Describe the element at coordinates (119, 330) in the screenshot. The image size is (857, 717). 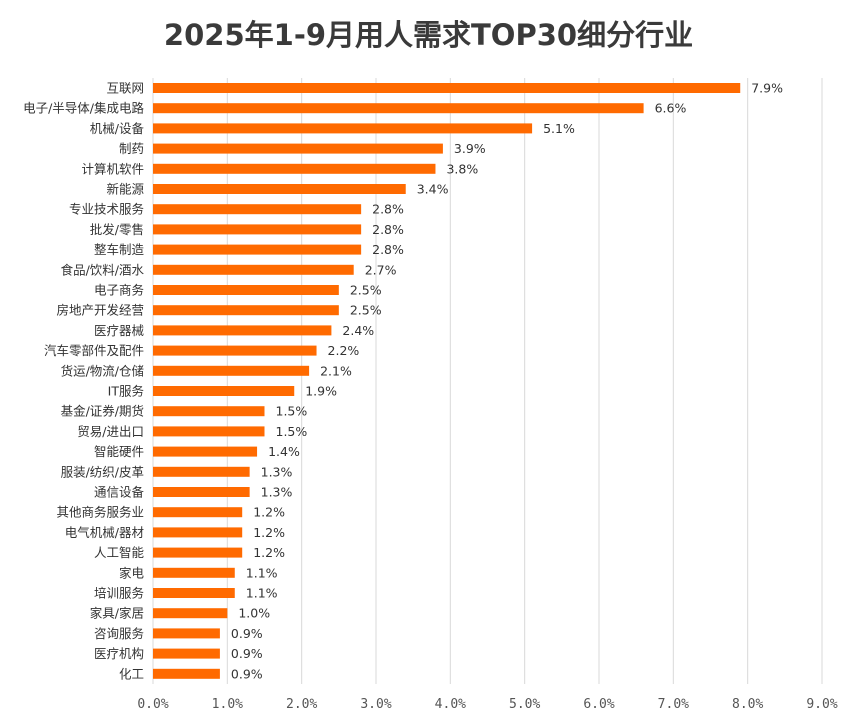
I see `category-label: 医疗器械` at that location.